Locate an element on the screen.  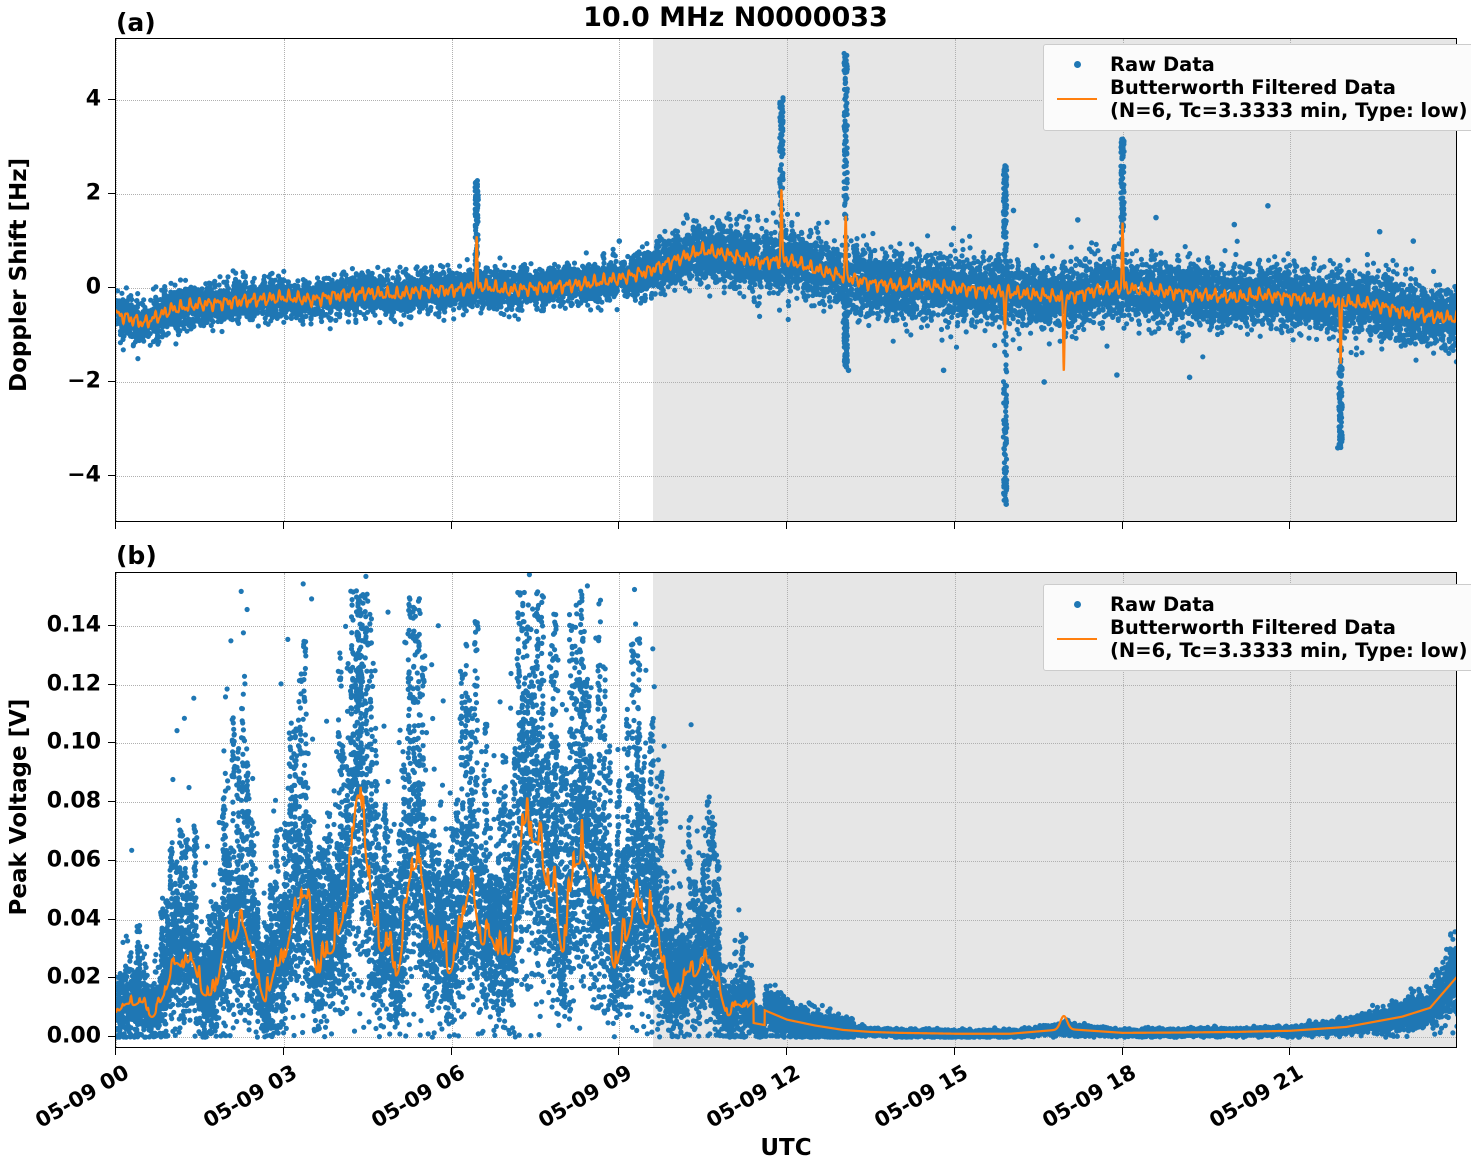
ytick-label: 0.02 is located at coordinates (74, 977).